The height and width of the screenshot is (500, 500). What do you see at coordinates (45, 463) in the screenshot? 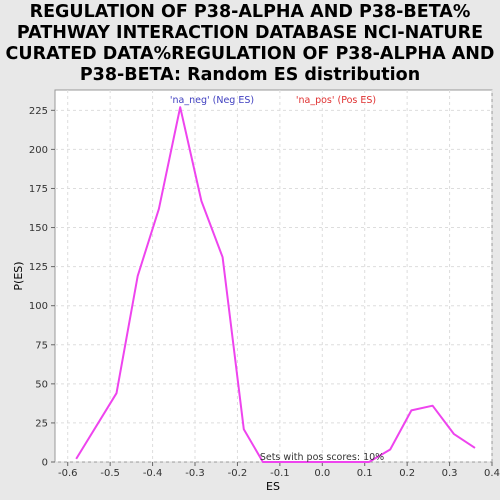
I see `y-tick-label: 0` at bounding box center [45, 463].